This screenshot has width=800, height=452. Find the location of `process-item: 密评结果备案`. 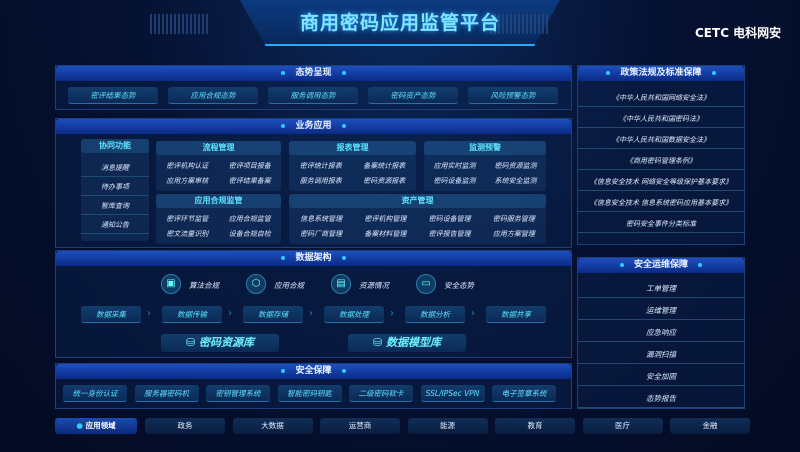

process-item: 密评结果备案 is located at coordinates (249, 181).